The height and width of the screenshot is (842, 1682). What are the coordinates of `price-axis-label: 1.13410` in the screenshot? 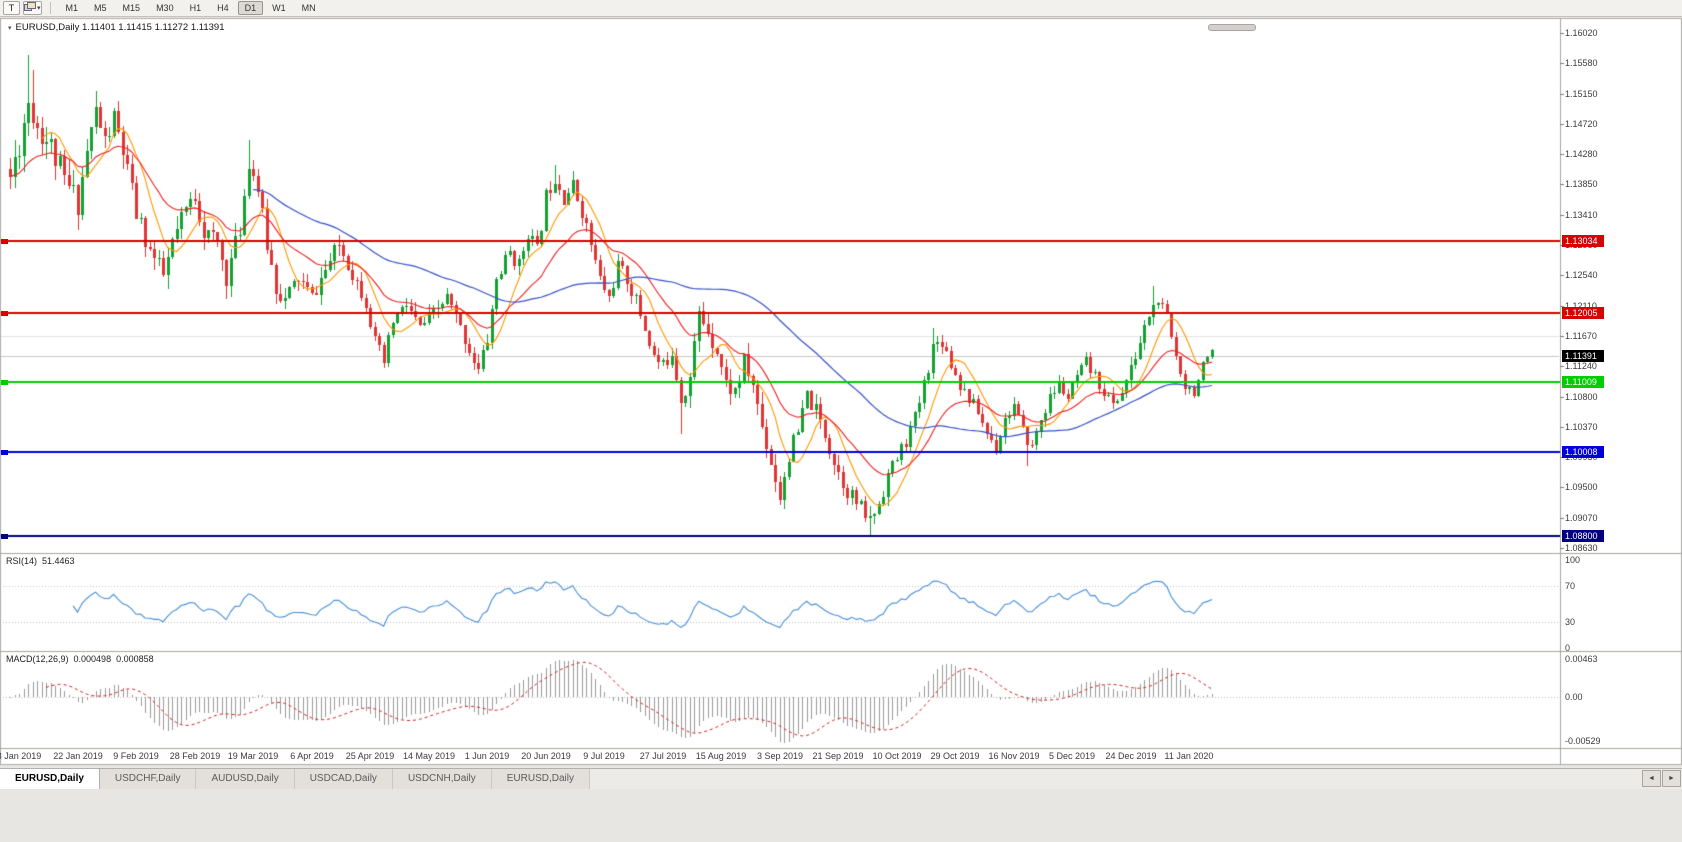 It's located at (1581, 215).